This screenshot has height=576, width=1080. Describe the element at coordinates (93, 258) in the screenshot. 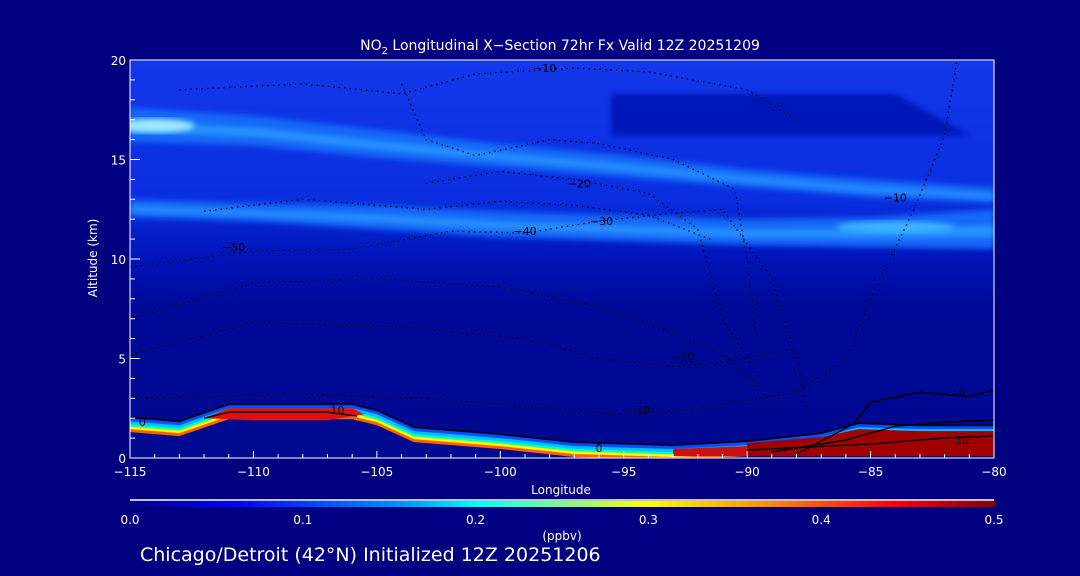

I see `y-axis-label: Altitude (km)` at that location.